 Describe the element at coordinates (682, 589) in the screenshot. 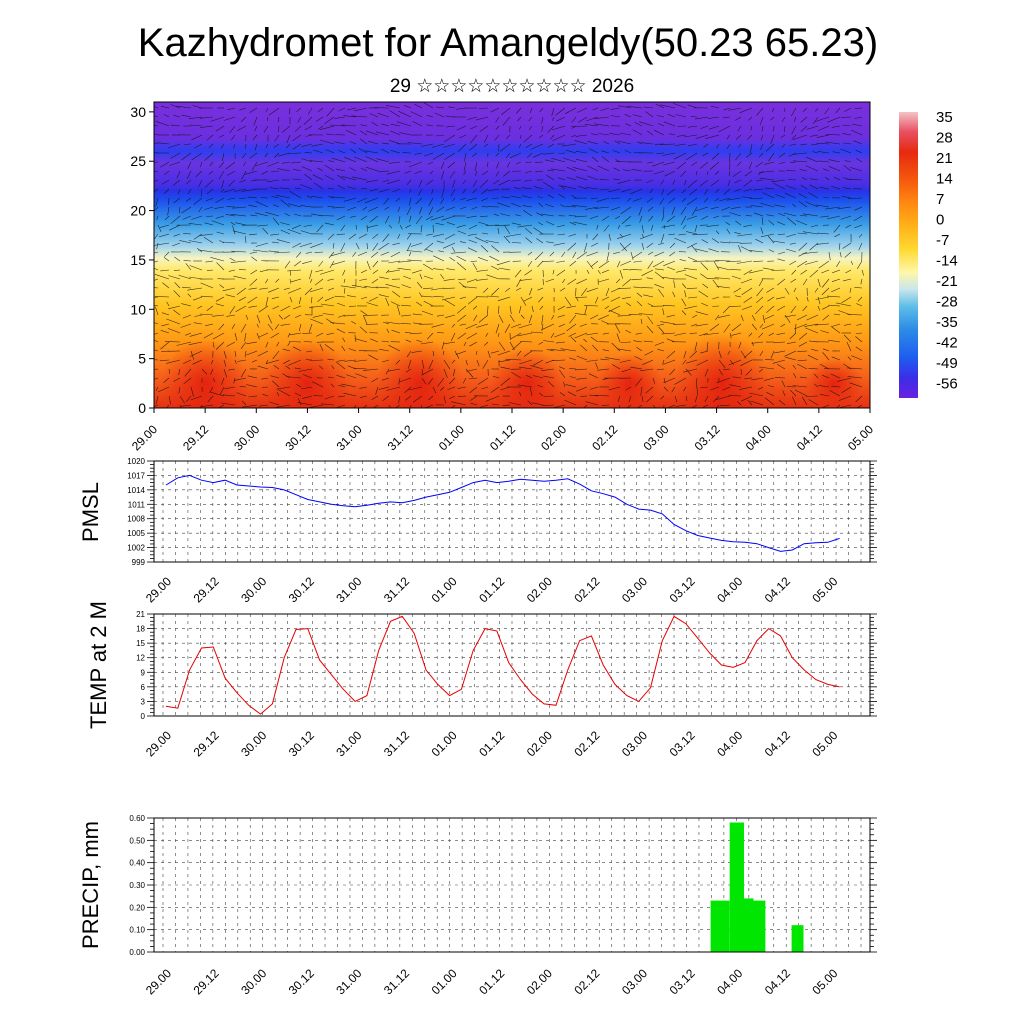

I see `x-tick-label: 03.12` at that location.